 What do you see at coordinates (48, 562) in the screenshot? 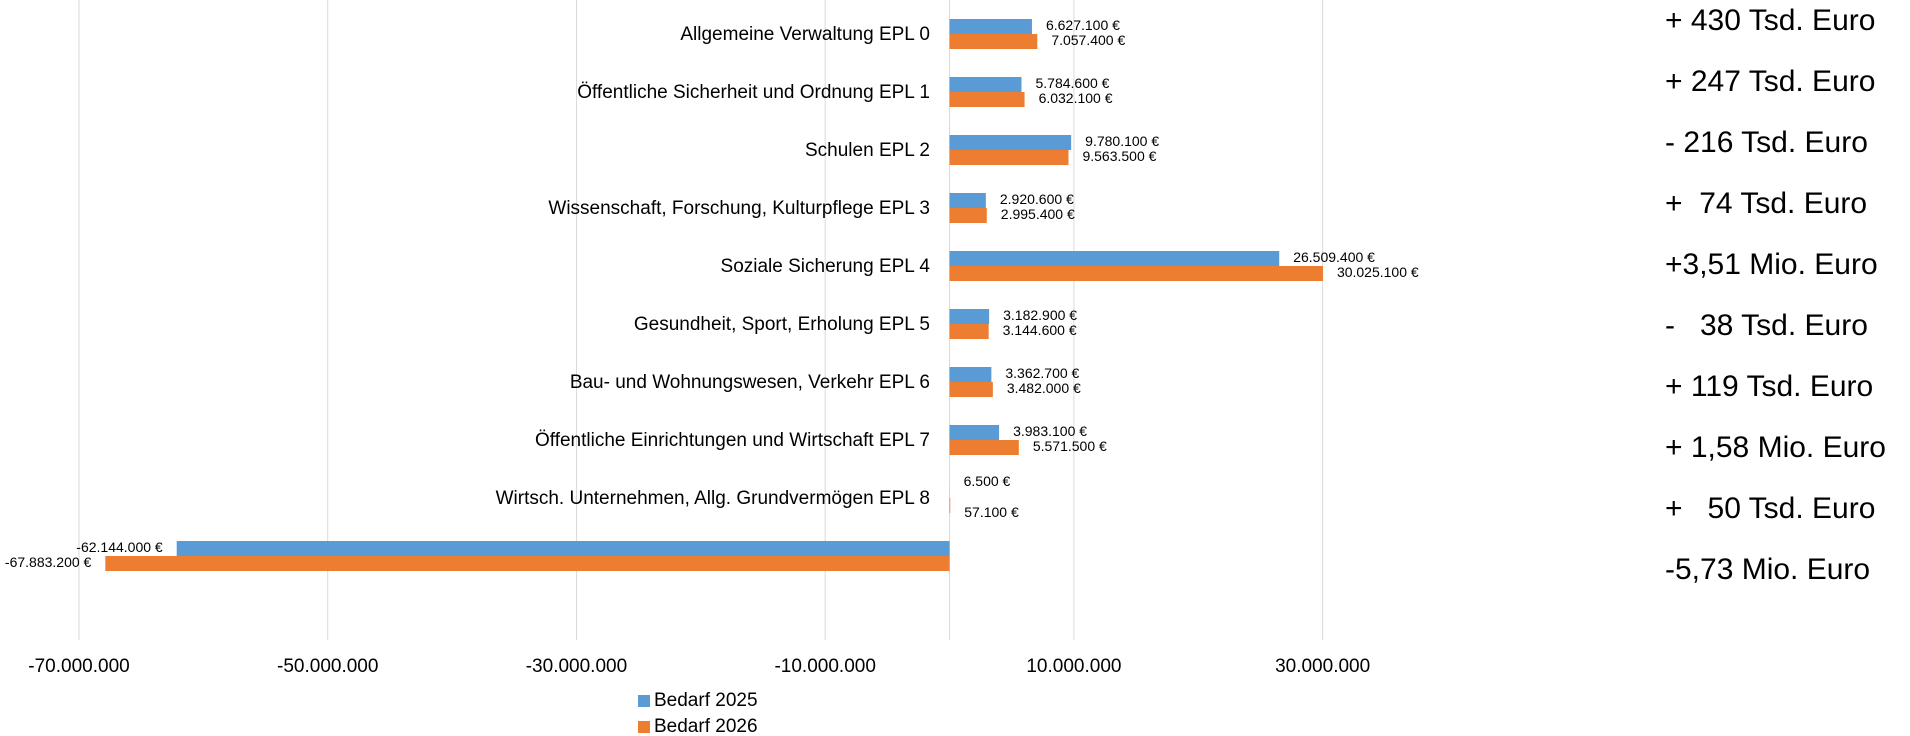
I see `value-label: -67.883.200 €` at bounding box center [48, 562].